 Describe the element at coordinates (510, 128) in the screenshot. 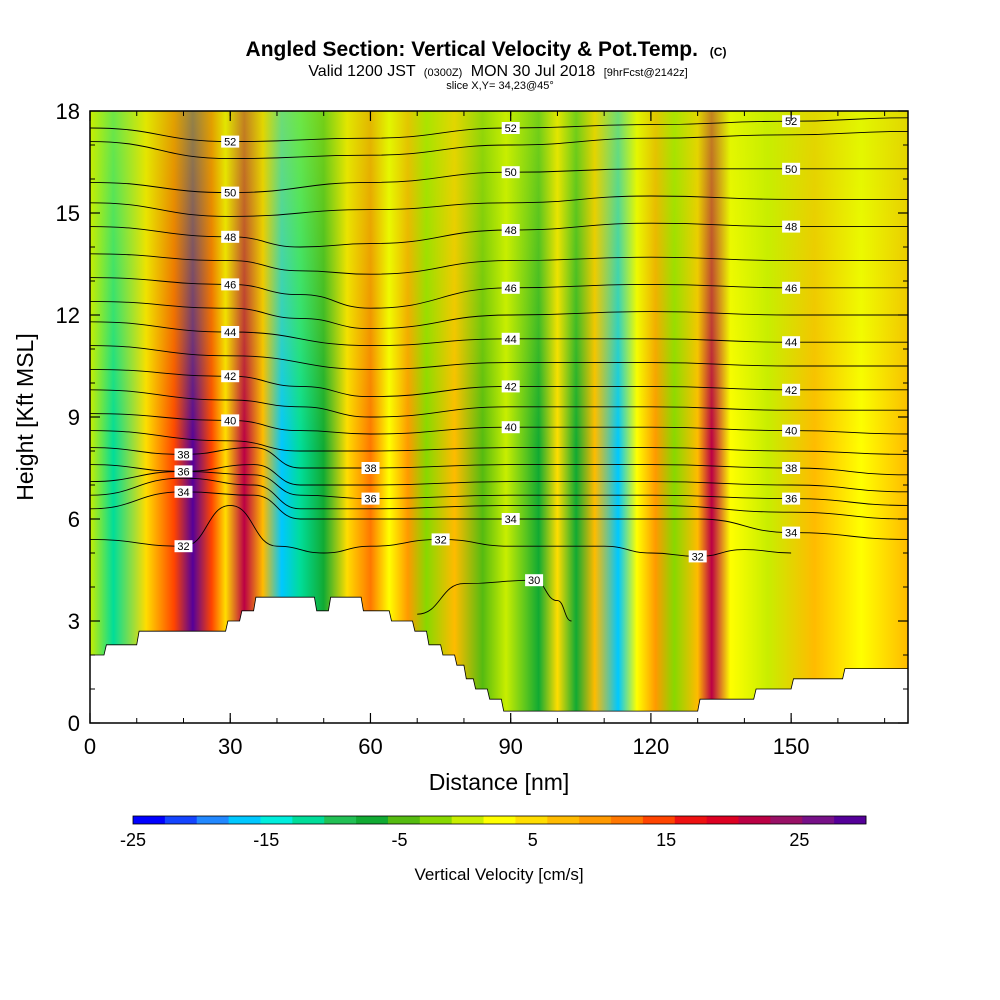

I see `contour-label-52-1: 52` at that location.